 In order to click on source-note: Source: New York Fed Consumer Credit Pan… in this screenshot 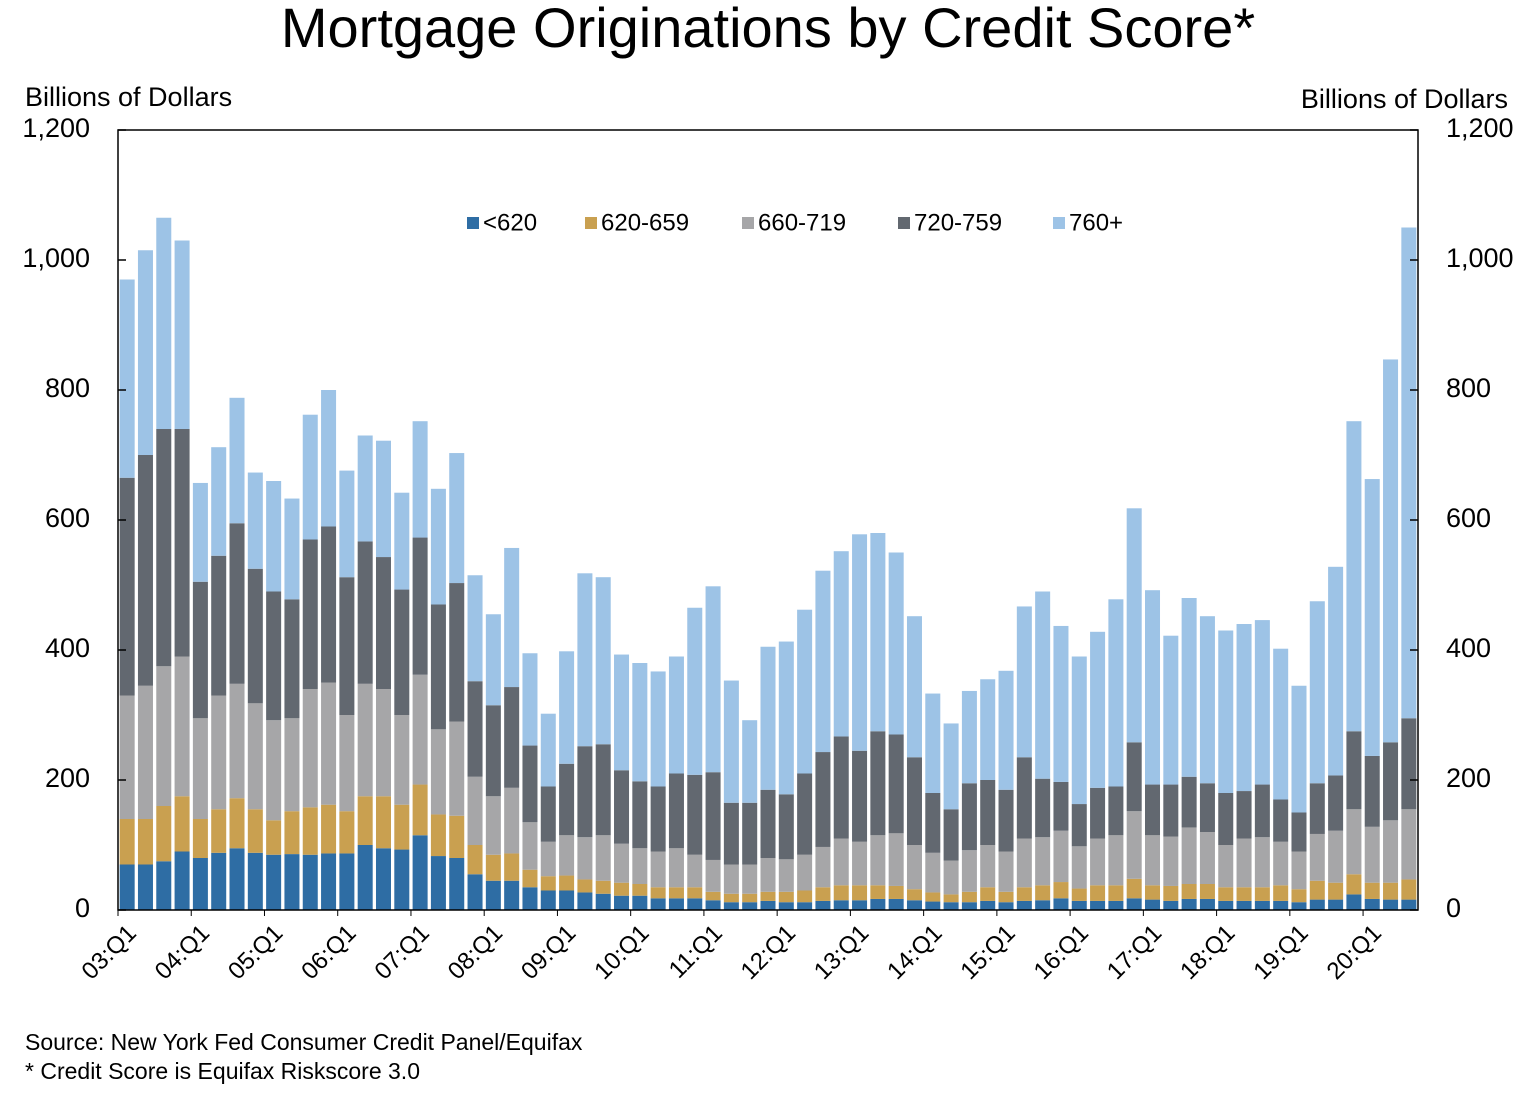, I will do `click(304, 1042)`.